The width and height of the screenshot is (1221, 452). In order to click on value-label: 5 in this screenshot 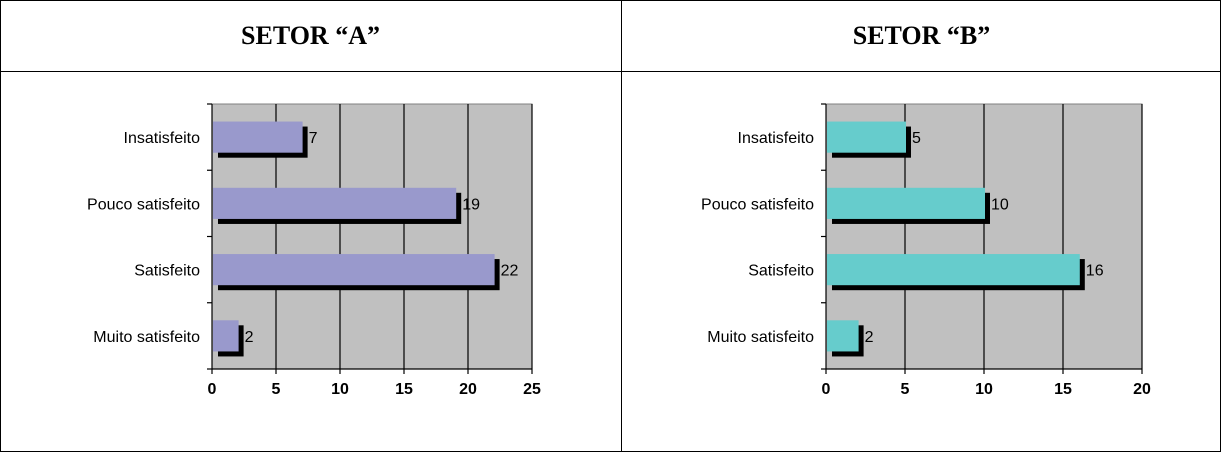, I will do `click(916, 138)`.